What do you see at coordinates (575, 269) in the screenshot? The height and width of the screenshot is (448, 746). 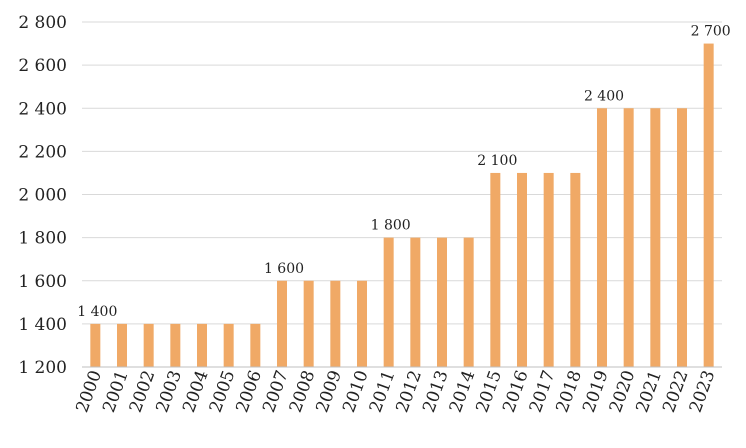 I see `bar-2018` at bounding box center [575, 269].